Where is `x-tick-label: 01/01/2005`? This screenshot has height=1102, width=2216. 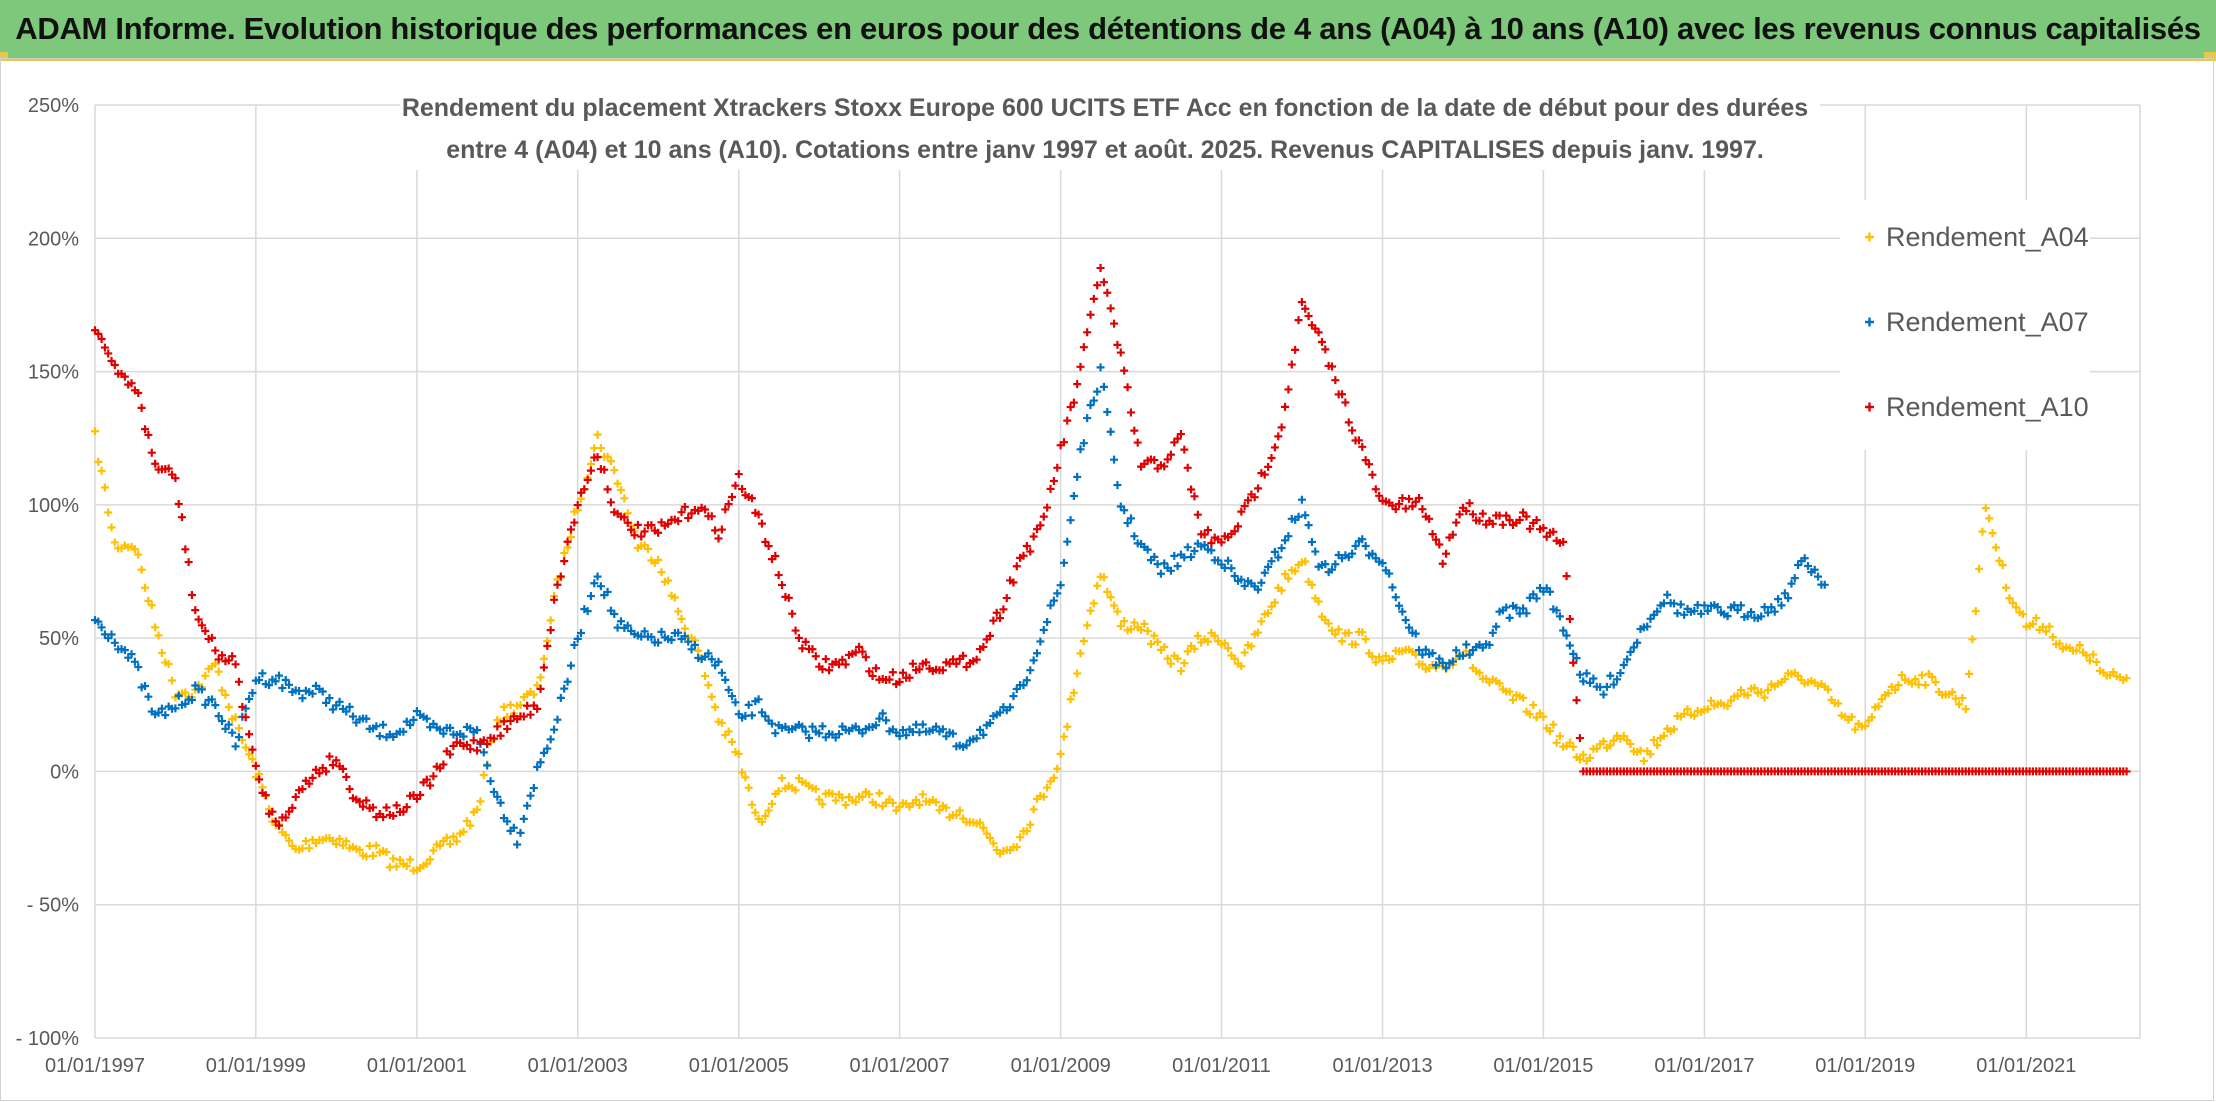 x-tick-label: 01/01/2005 is located at coordinates (739, 1066).